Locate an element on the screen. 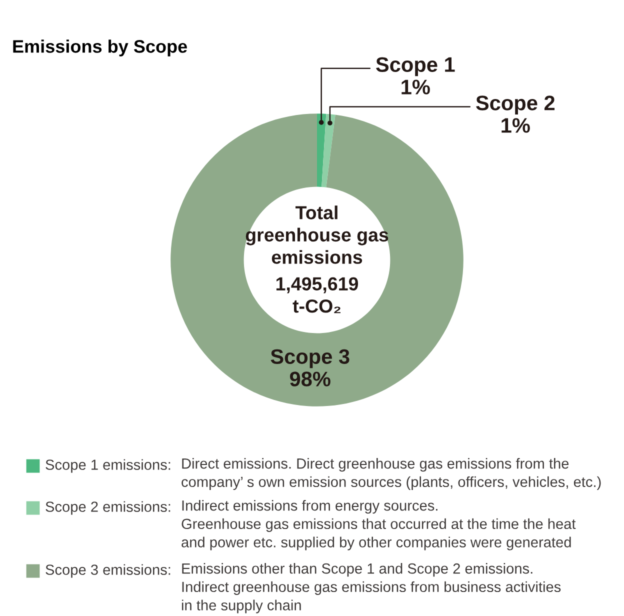 The height and width of the screenshot is (616, 624). text: Scope 1 emissions: Direct emissions. Direct greenhouse gas emissions from the company’ s own emission sources (plants, officers, vehicles, etc.) is located at coordinates (323, 474).